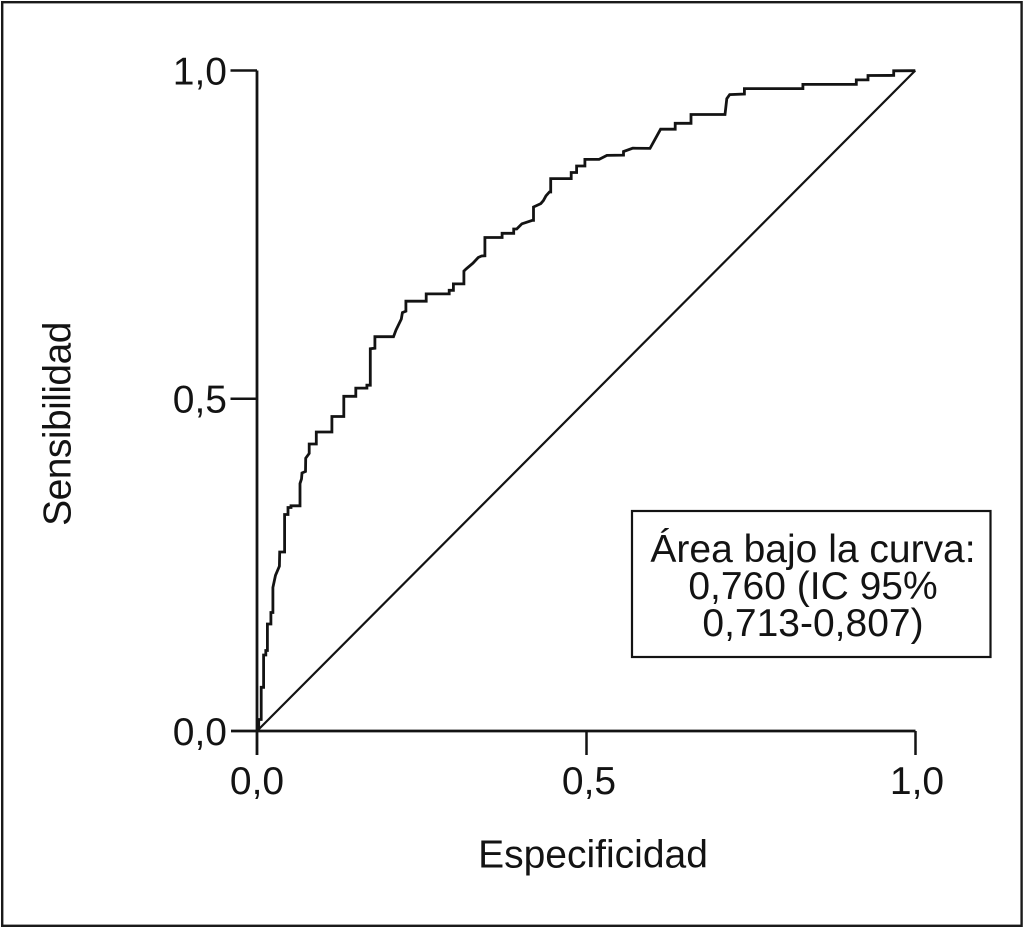 Image resolution: width=1024 pixels, height=929 pixels. Describe the element at coordinates (593, 855) in the screenshot. I see `svg-text: Especificidad` at that location.